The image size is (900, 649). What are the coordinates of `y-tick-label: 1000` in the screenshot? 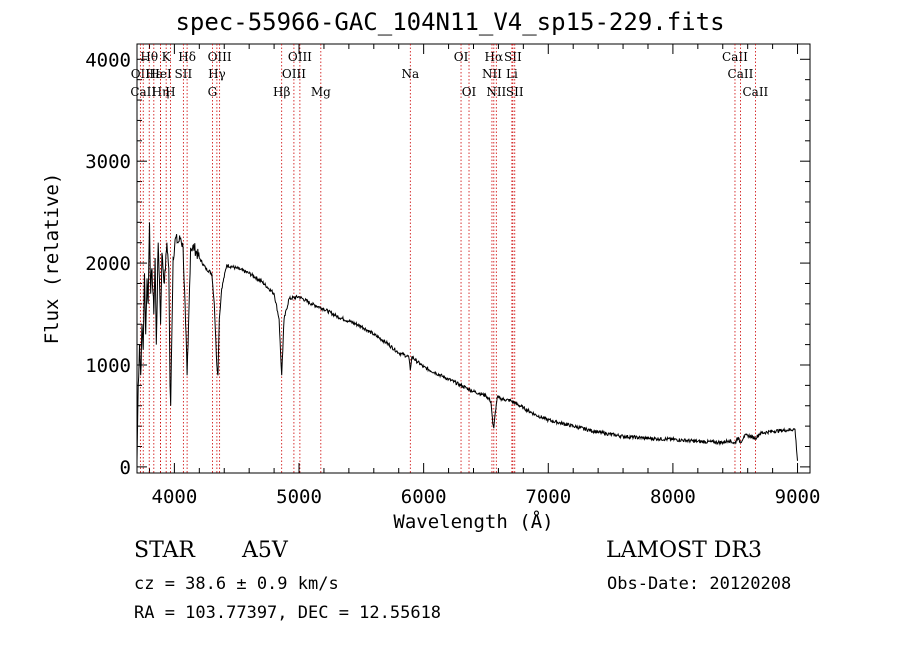 It's located at (108, 366).